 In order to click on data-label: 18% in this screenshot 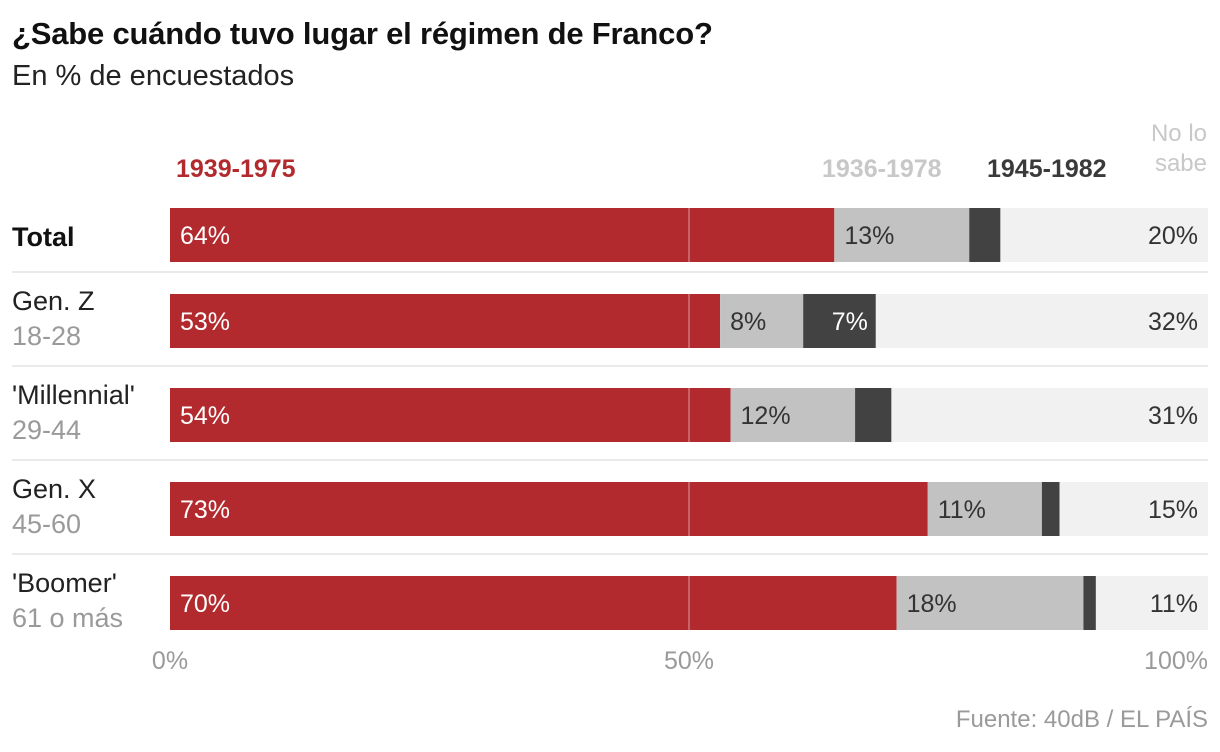, I will do `click(932, 604)`.